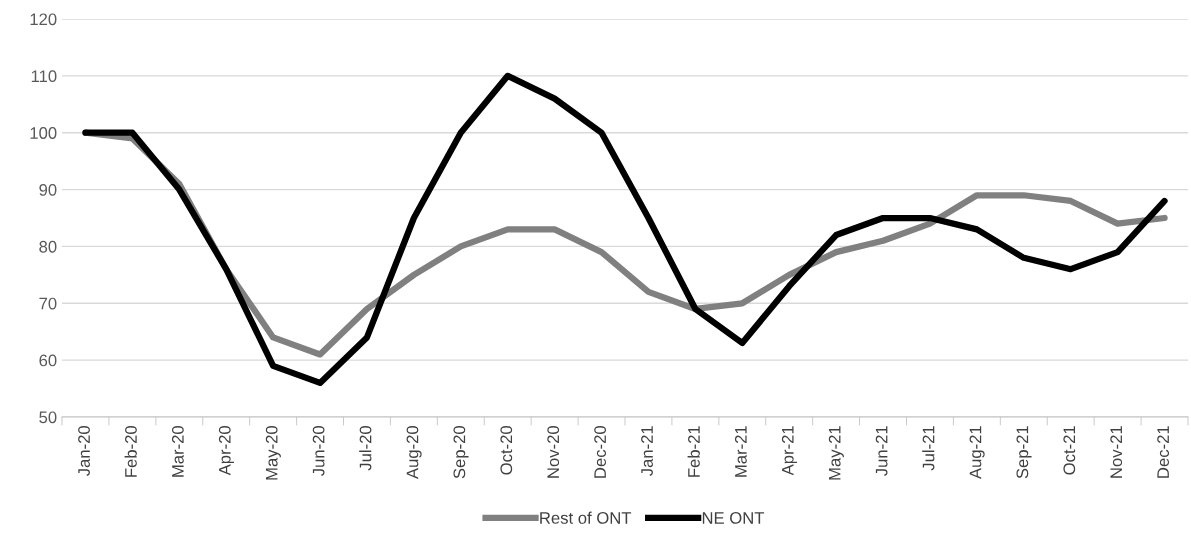  I want to click on y-tick-label: 60, so click(48, 360).